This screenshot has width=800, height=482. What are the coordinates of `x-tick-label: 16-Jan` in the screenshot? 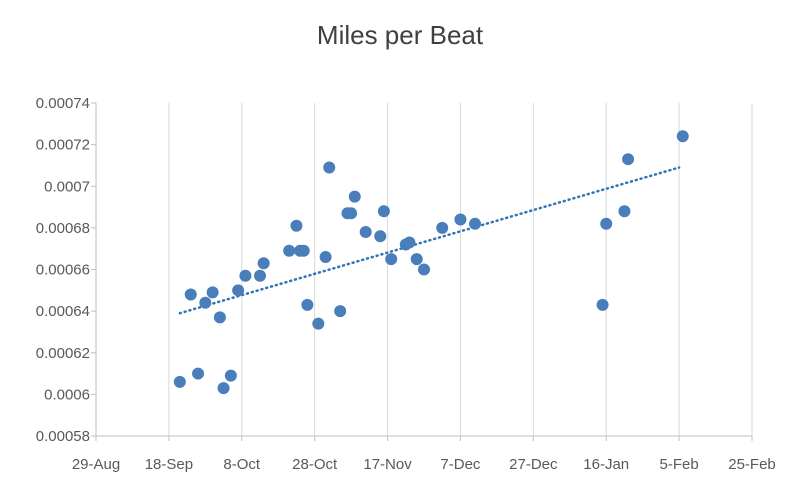 It's located at (606, 464).